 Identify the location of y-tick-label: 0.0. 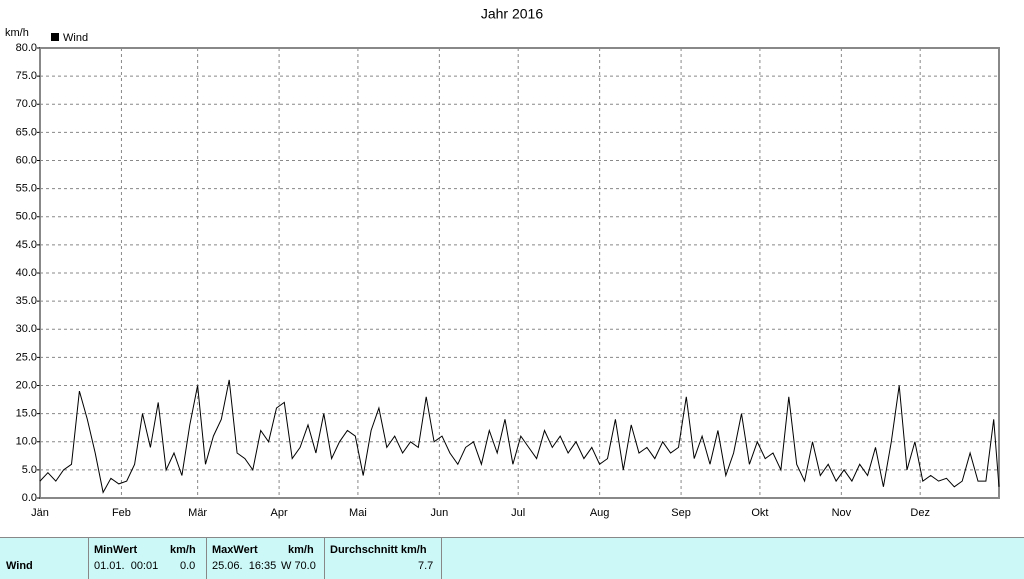
(29, 498).